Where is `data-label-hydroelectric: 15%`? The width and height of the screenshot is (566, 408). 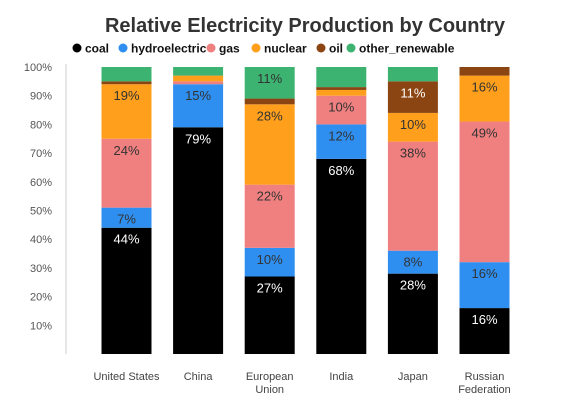 data-label-hydroelectric: 15% is located at coordinates (198, 95).